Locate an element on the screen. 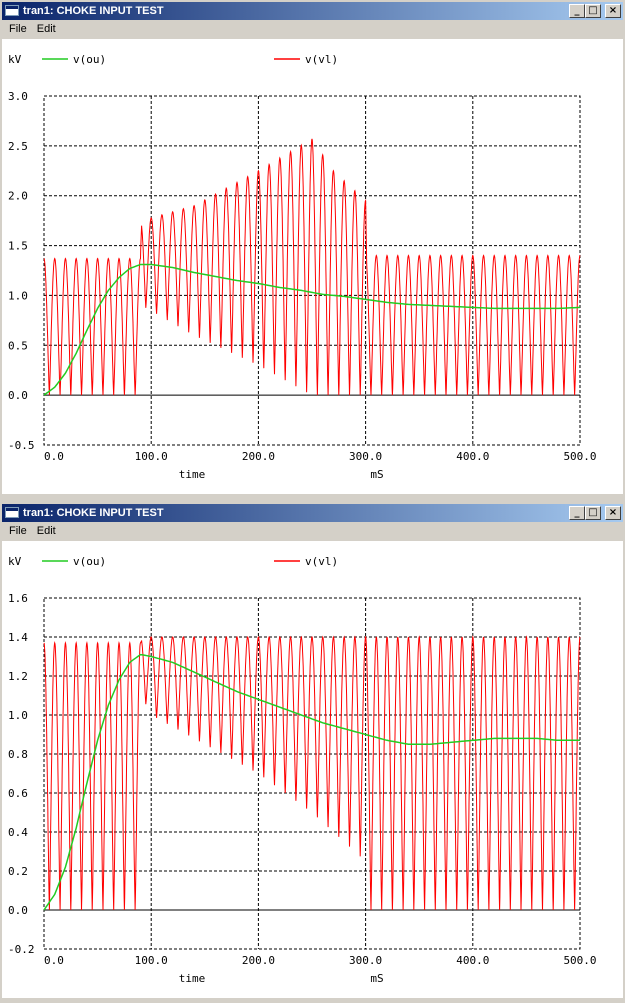 Image resolution: width=625 pixels, height=1003 pixels. y-tick-label: -0.2 is located at coordinates (21, 949).